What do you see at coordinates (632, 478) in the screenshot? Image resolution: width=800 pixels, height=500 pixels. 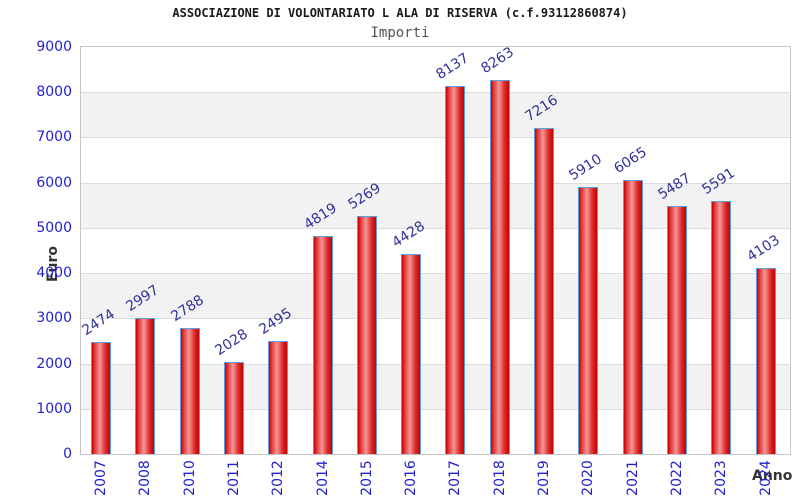 I see `x-tick-label: 2021` at bounding box center [632, 478].